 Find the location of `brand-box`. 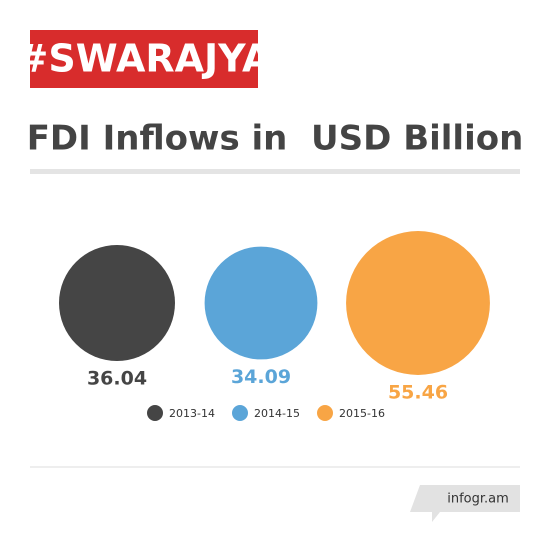

brand-box is located at coordinates (144, 59).